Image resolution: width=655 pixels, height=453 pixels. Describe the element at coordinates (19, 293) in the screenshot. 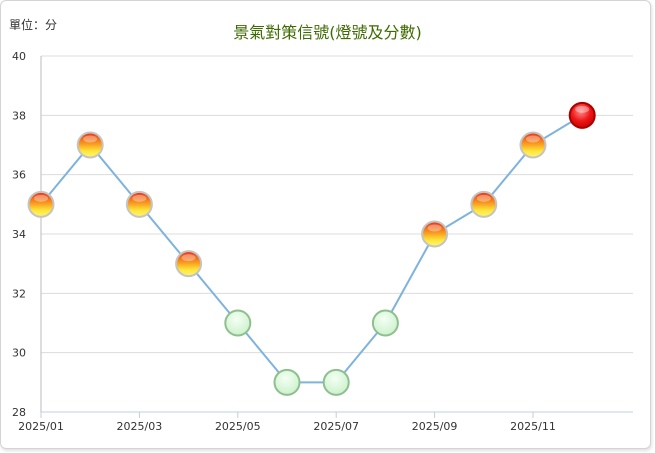

I see `y-tick-label: 32` at that location.